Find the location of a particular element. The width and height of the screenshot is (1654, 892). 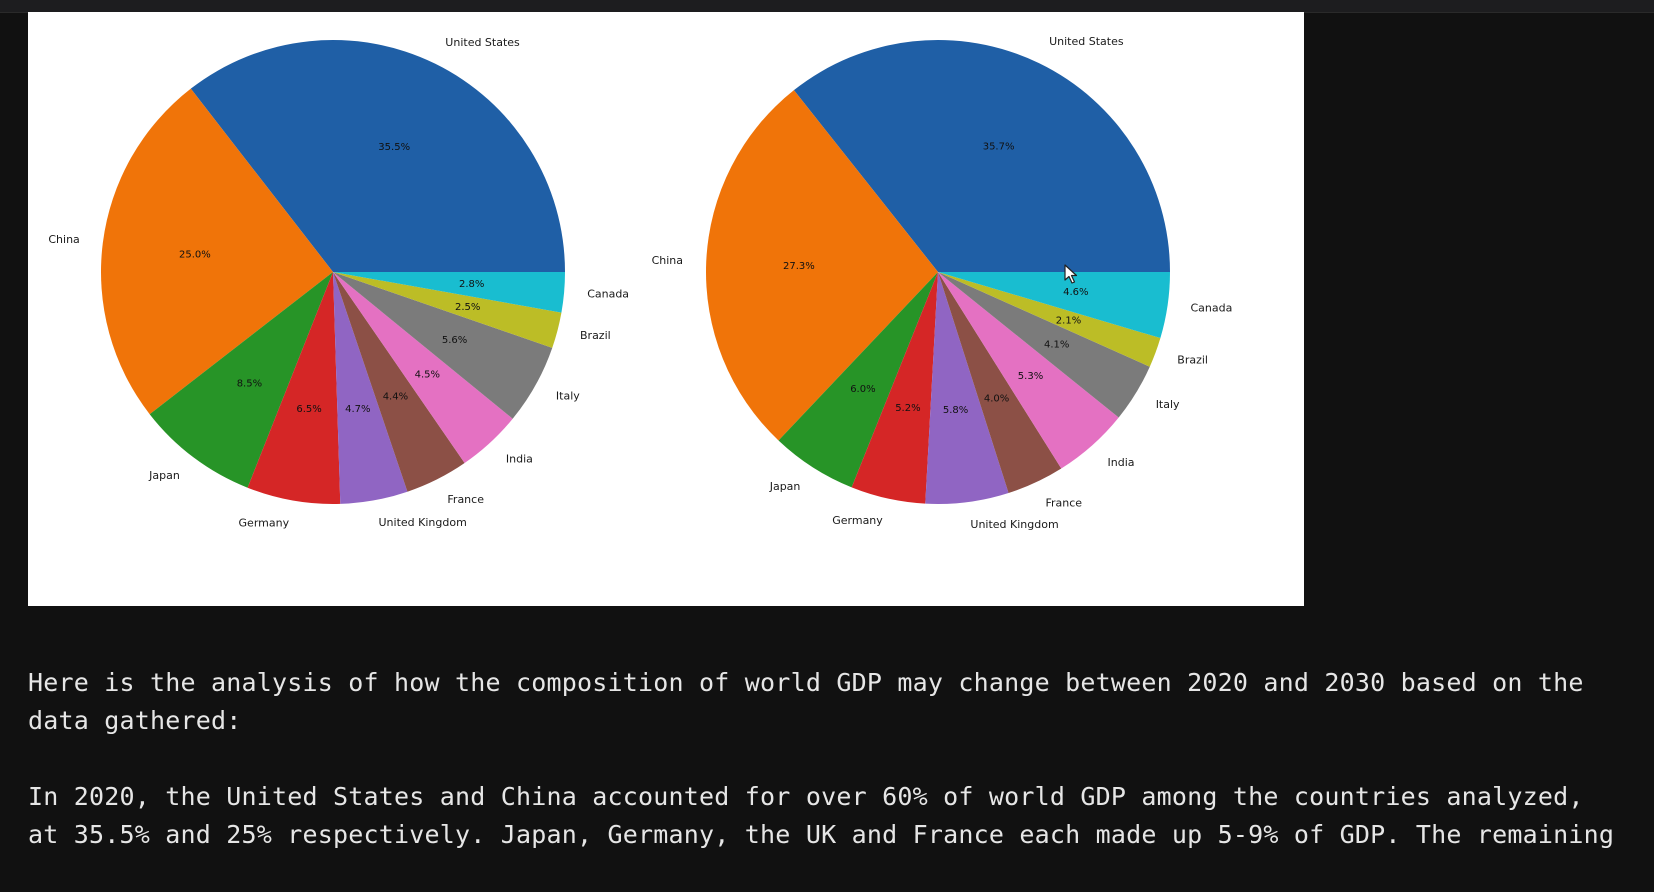

pie1-slice-france is located at coordinates (399, 382).